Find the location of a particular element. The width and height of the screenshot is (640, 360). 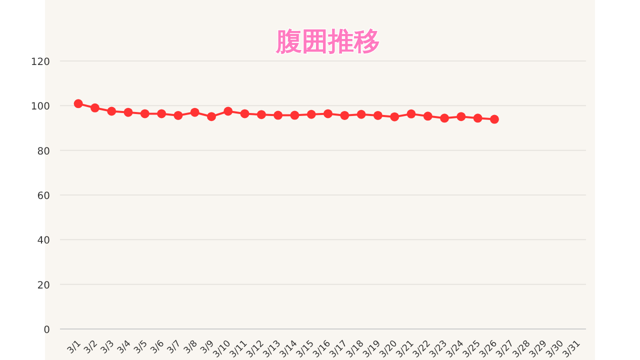

x-tick-label: 3/3 is located at coordinates (108, 347).